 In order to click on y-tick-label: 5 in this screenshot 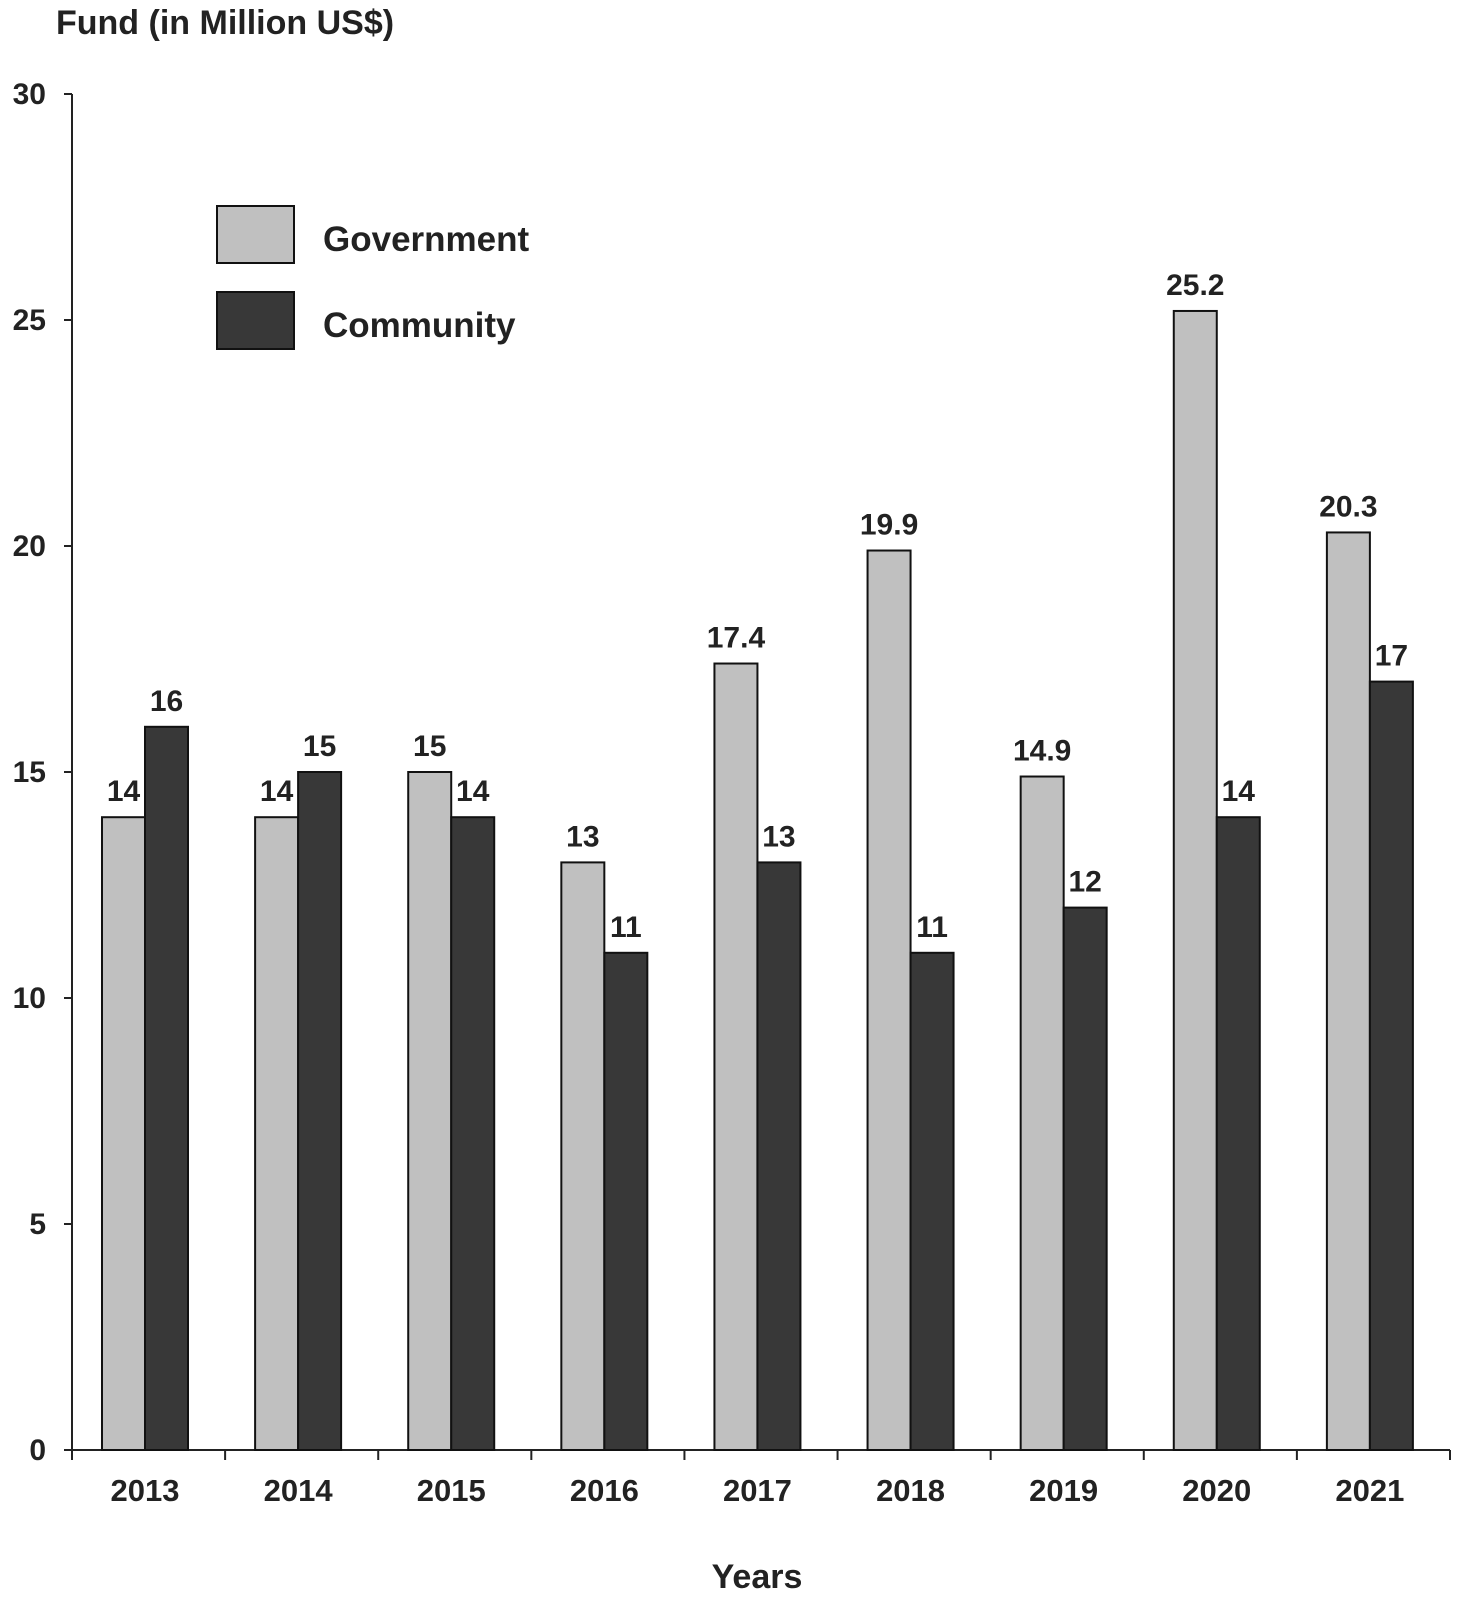, I will do `click(37, 1224)`.